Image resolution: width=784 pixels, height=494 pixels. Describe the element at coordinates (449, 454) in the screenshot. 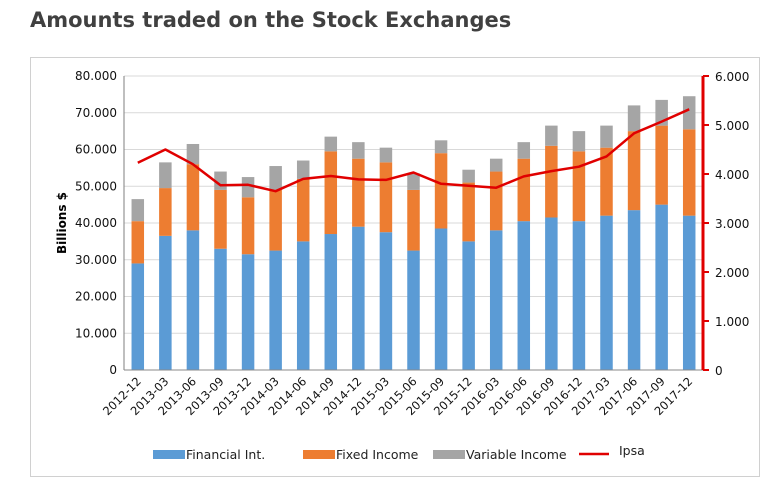

I see `legend-swatch-variable-income` at that location.